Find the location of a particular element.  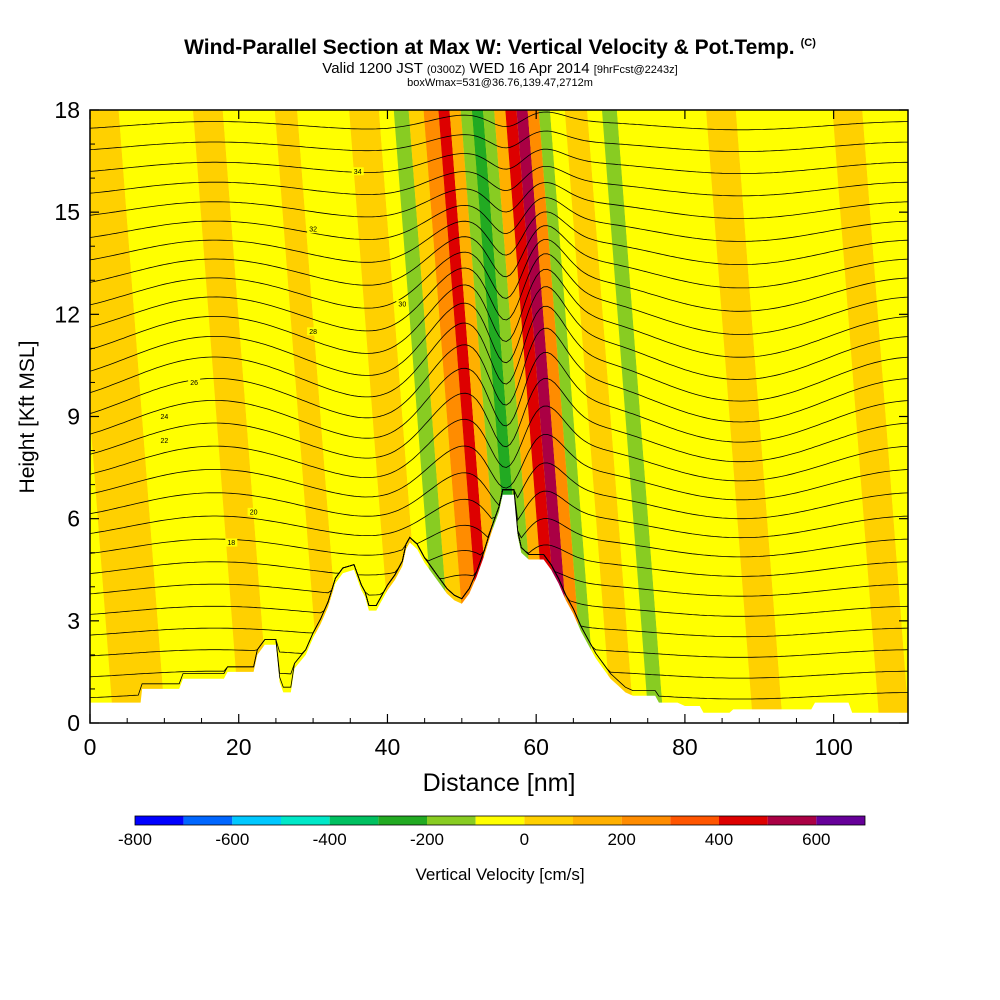

x-tick-label: 60 is located at coordinates (536, 747).